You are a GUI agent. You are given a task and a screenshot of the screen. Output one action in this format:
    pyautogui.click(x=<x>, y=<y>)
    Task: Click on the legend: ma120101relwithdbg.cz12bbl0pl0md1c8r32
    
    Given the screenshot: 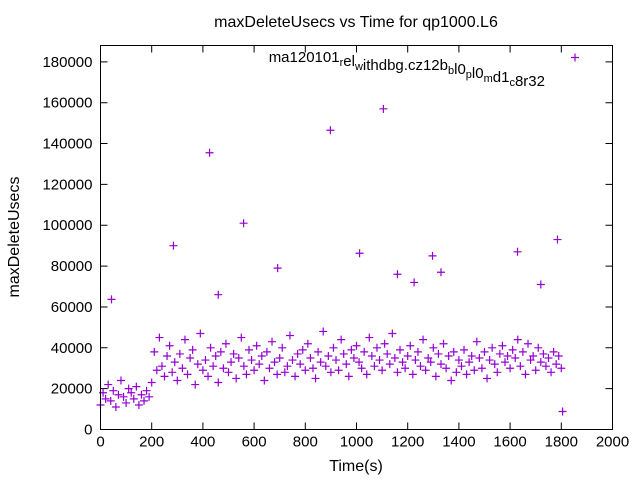 What is the action you would take?
    pyautogui.click(x=424, y=69)
    